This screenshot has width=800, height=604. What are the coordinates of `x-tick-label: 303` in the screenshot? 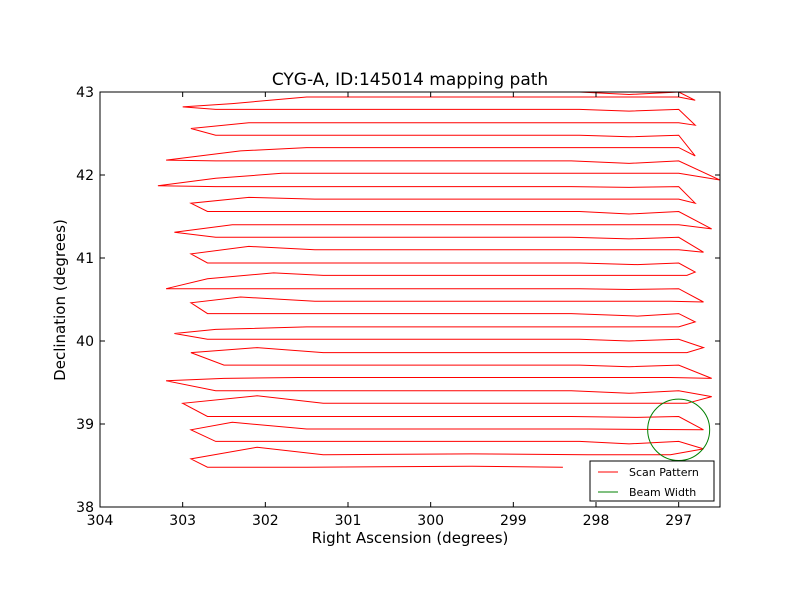 It's located at (182, 521).